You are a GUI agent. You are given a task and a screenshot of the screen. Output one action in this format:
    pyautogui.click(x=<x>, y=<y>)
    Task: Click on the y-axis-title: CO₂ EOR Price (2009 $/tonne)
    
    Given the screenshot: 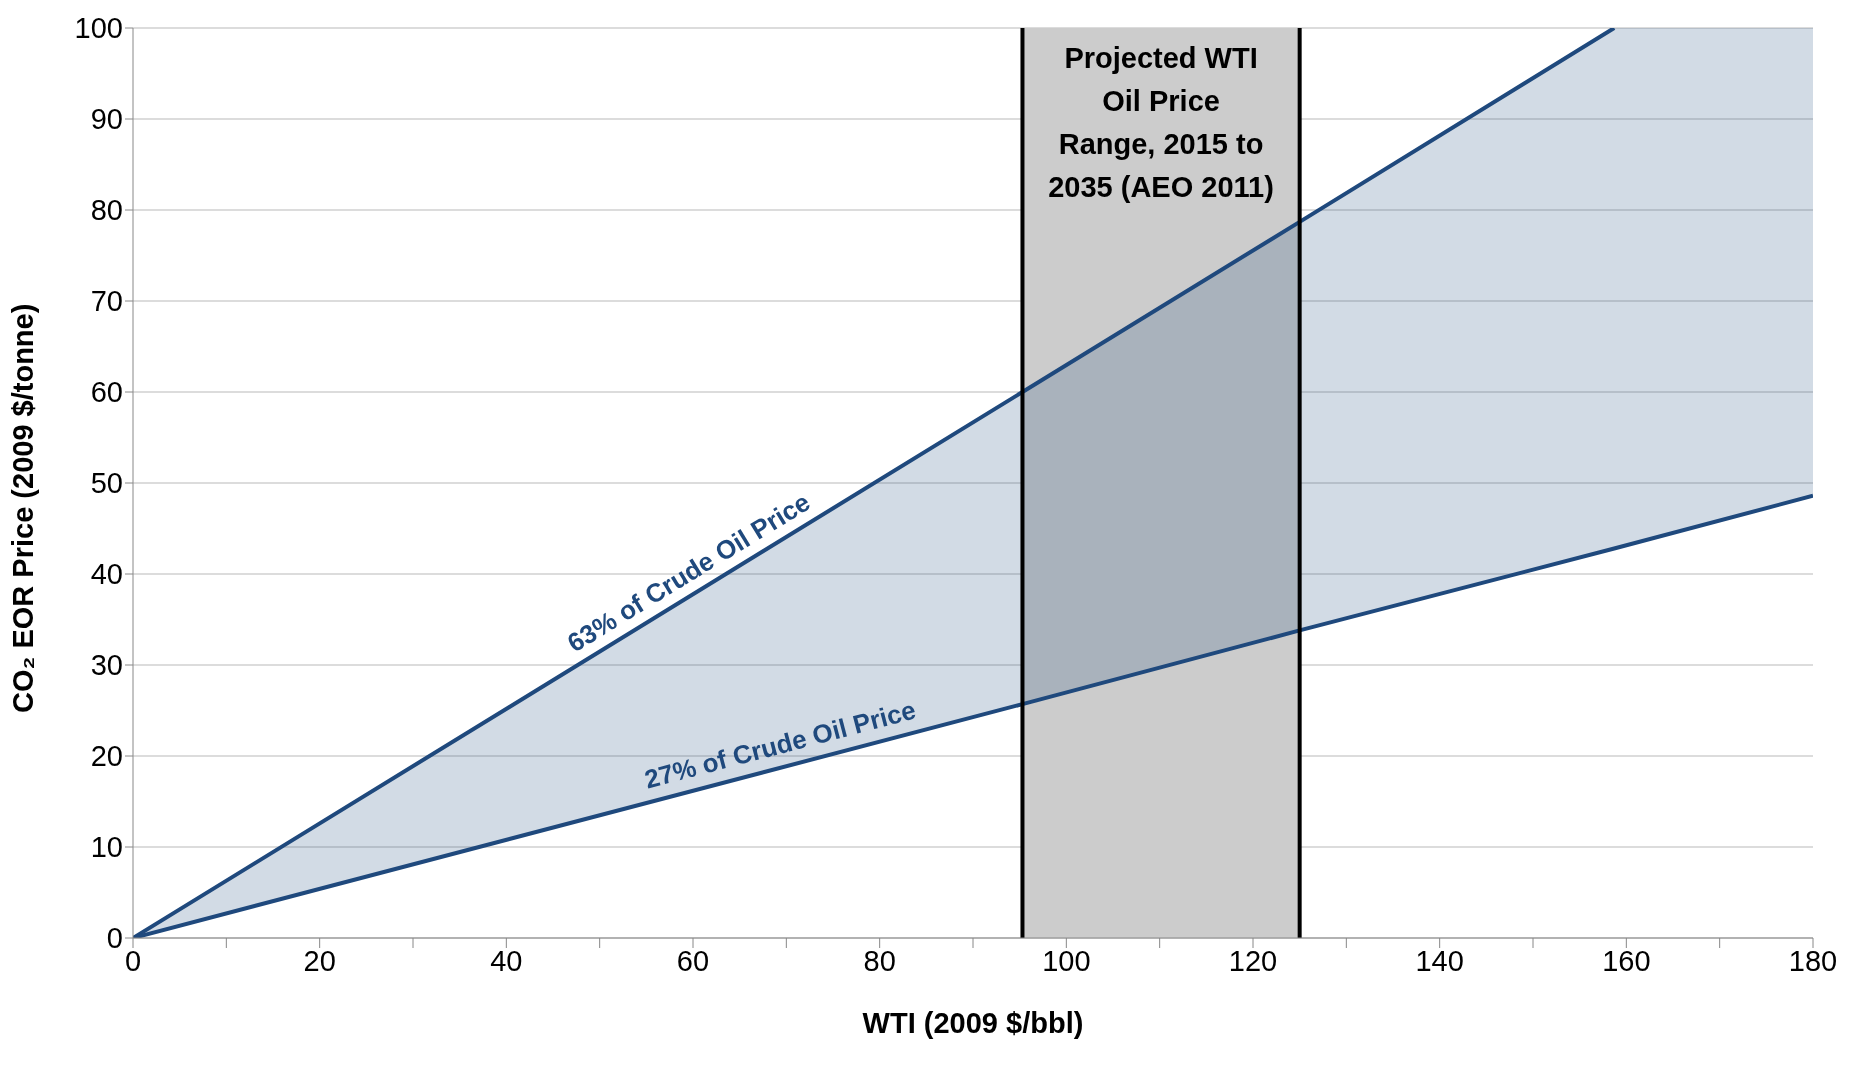 What is the action you would take?
    pyautogui.click(x=23, y=508)
    